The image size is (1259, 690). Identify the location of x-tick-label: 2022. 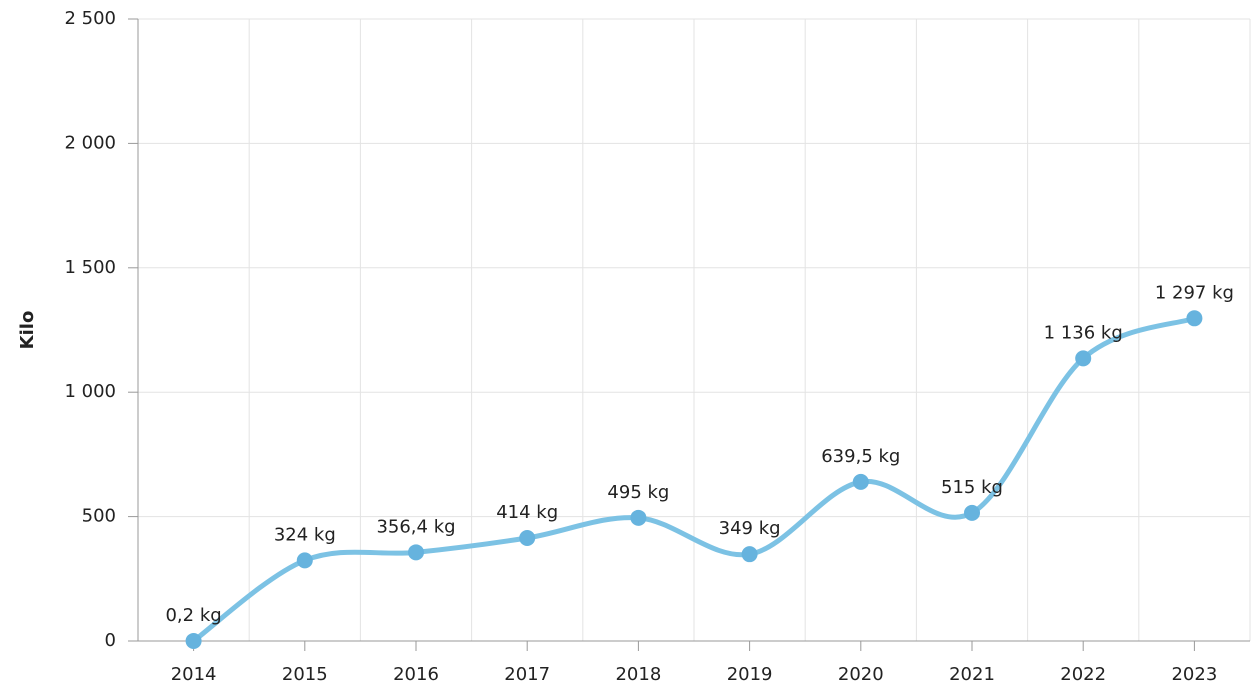
(1083, 674).